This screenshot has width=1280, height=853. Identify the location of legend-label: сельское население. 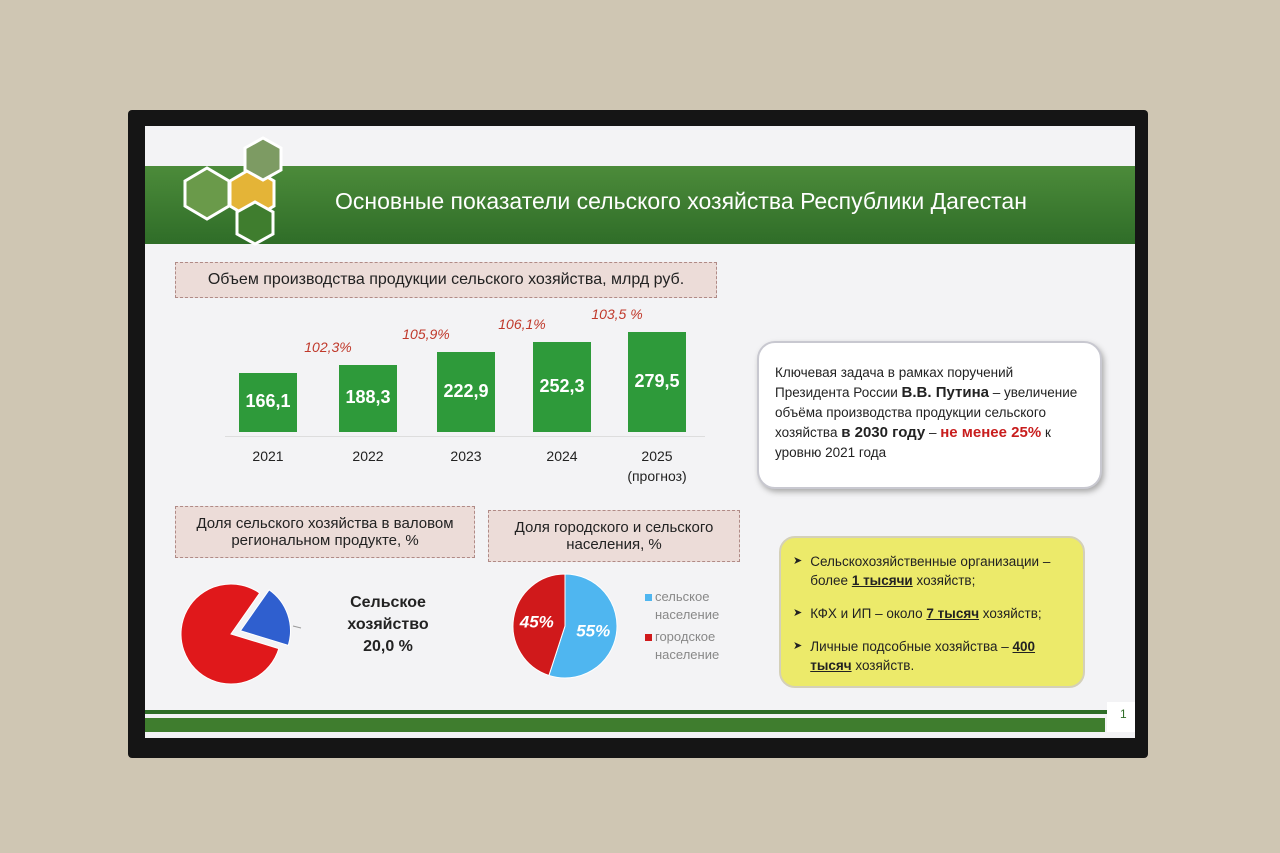
(687, 605).